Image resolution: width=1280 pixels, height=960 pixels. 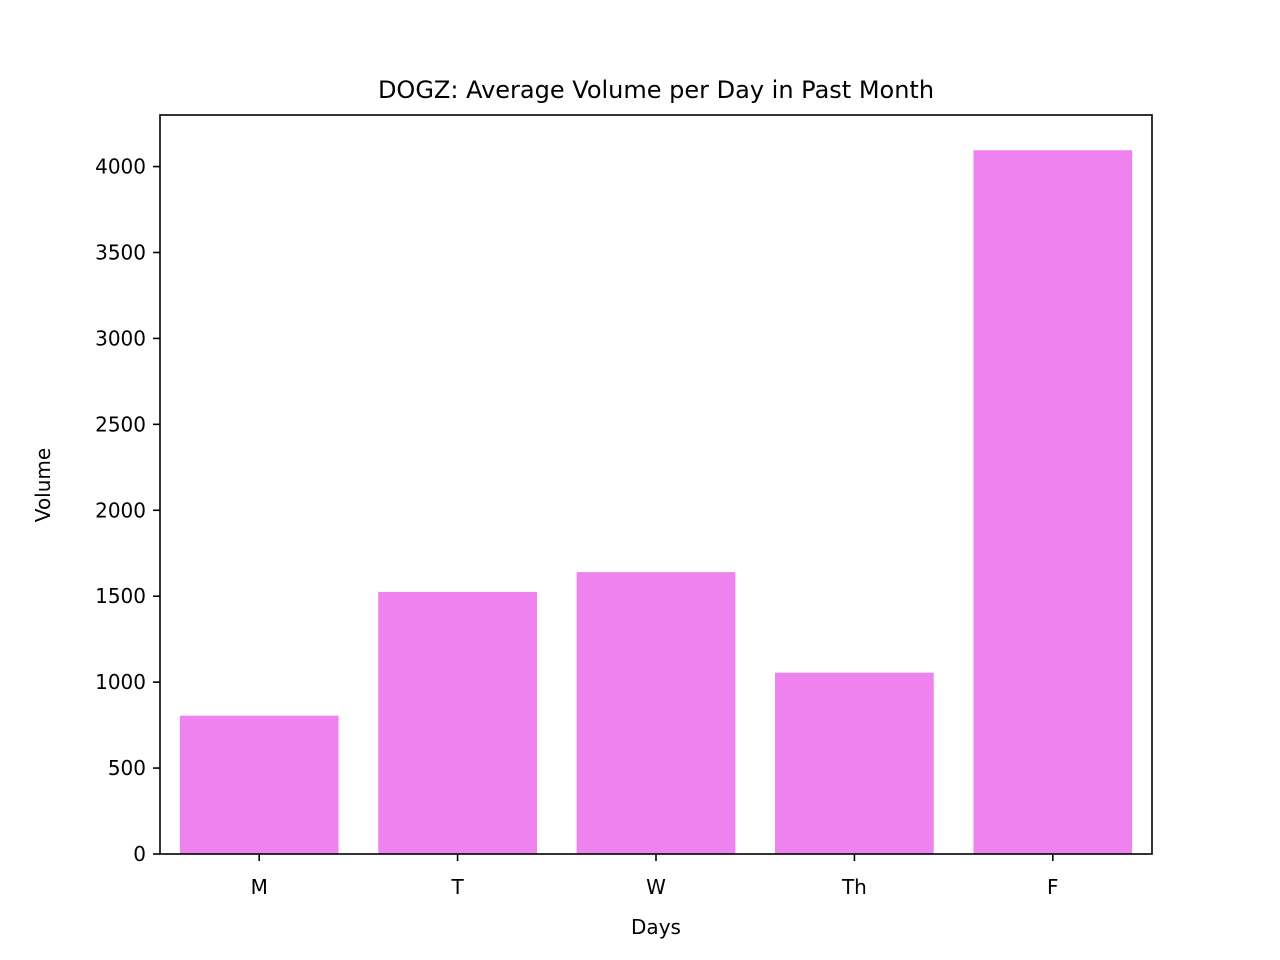 I want to click on y-tick-label: 500, so click(x=127, y=768).